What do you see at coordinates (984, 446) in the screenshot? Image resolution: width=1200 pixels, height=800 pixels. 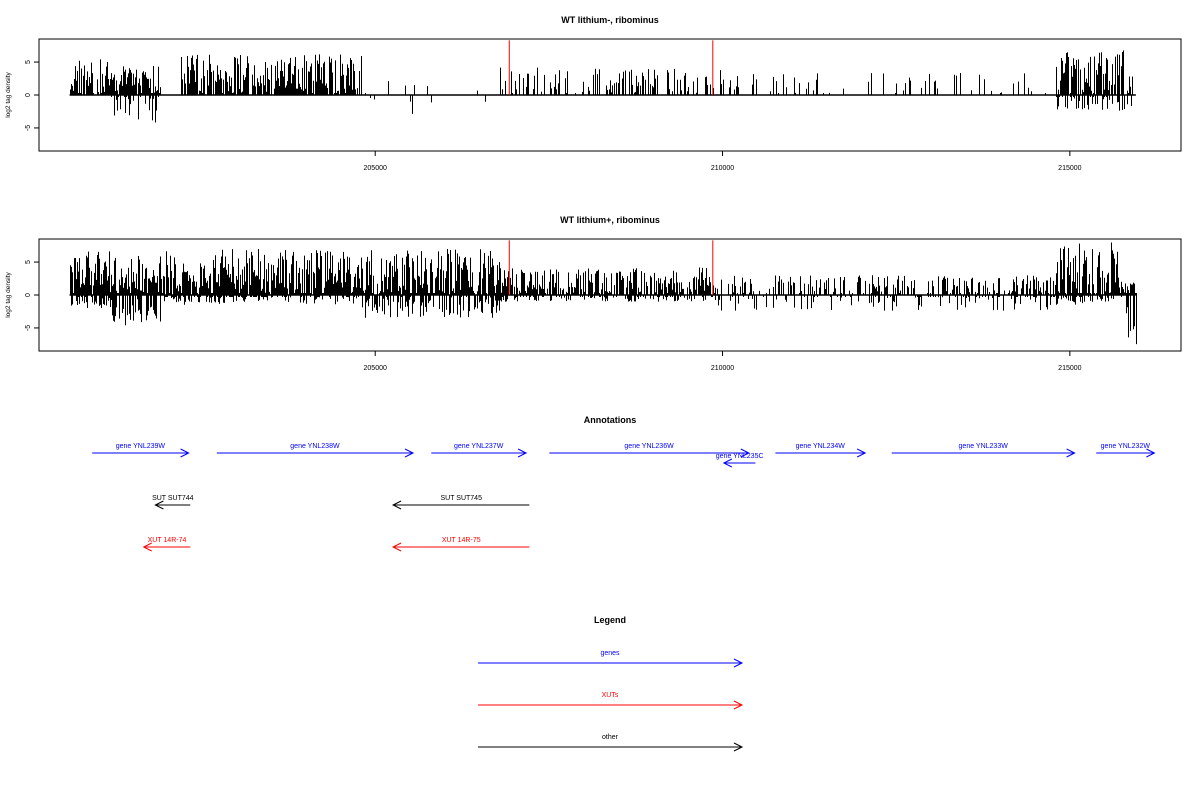 I see `feature-label: gene YNL233W` at bounding box center [984, 446].